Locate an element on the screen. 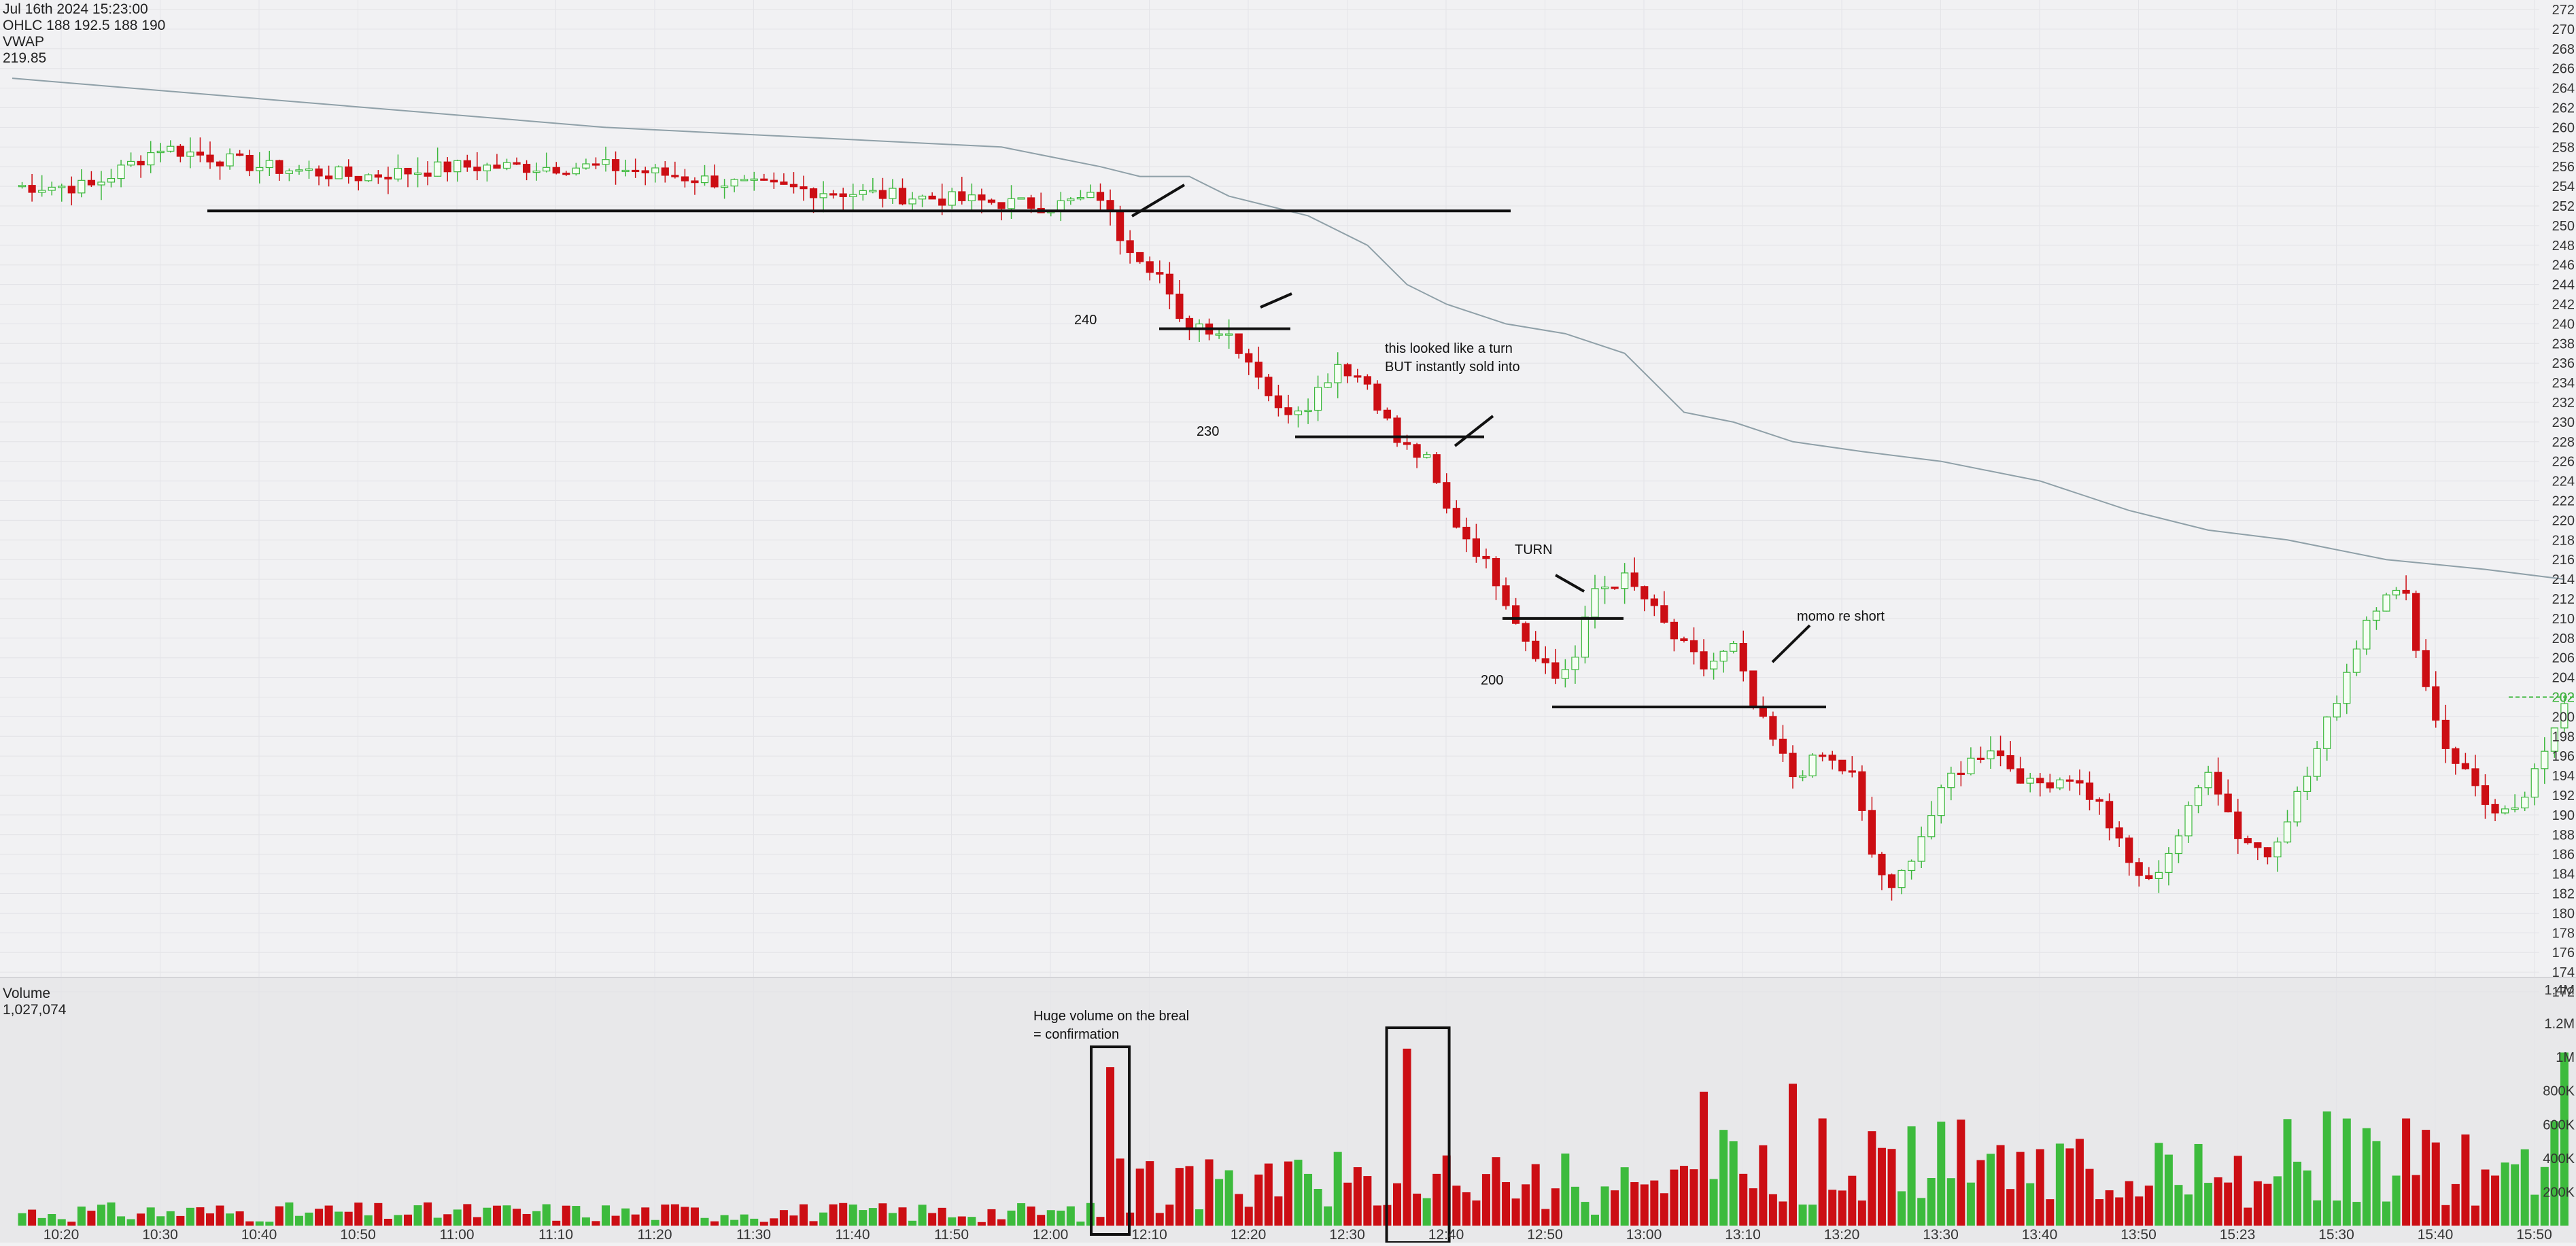 The image size is (2576, 1246). time-tick-label: 11:30 is located at coordinates (753, 1235).